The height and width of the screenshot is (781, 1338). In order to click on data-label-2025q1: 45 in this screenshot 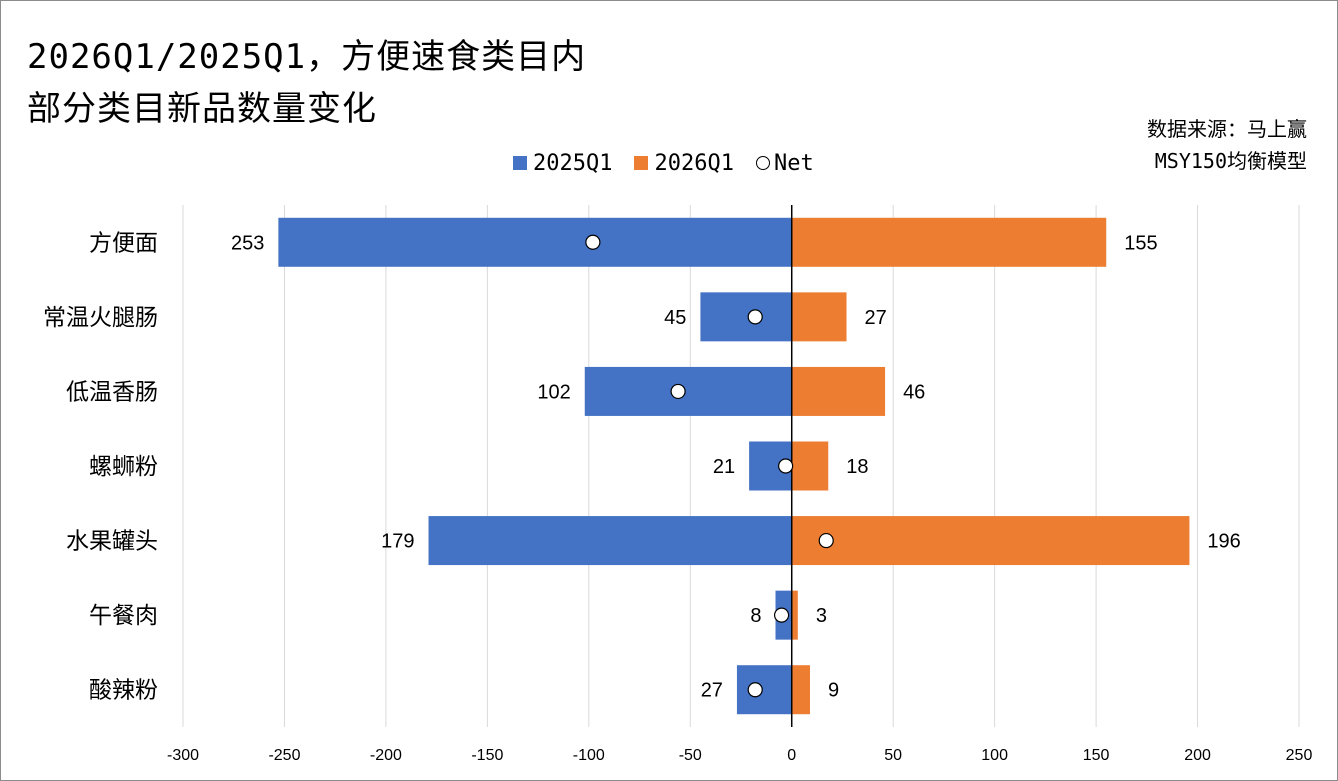, I will do `click(675, 318)`.